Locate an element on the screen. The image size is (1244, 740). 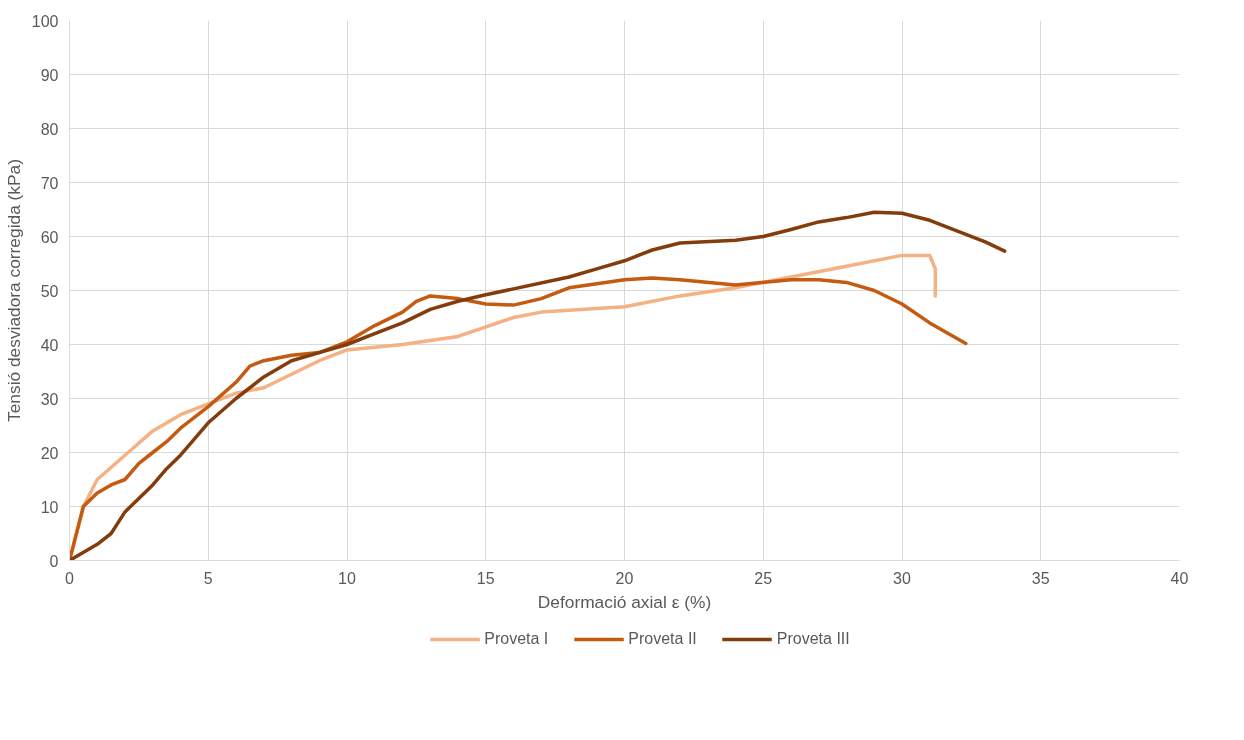
x-tick-label: 15 is located at coordinates (485, 578).